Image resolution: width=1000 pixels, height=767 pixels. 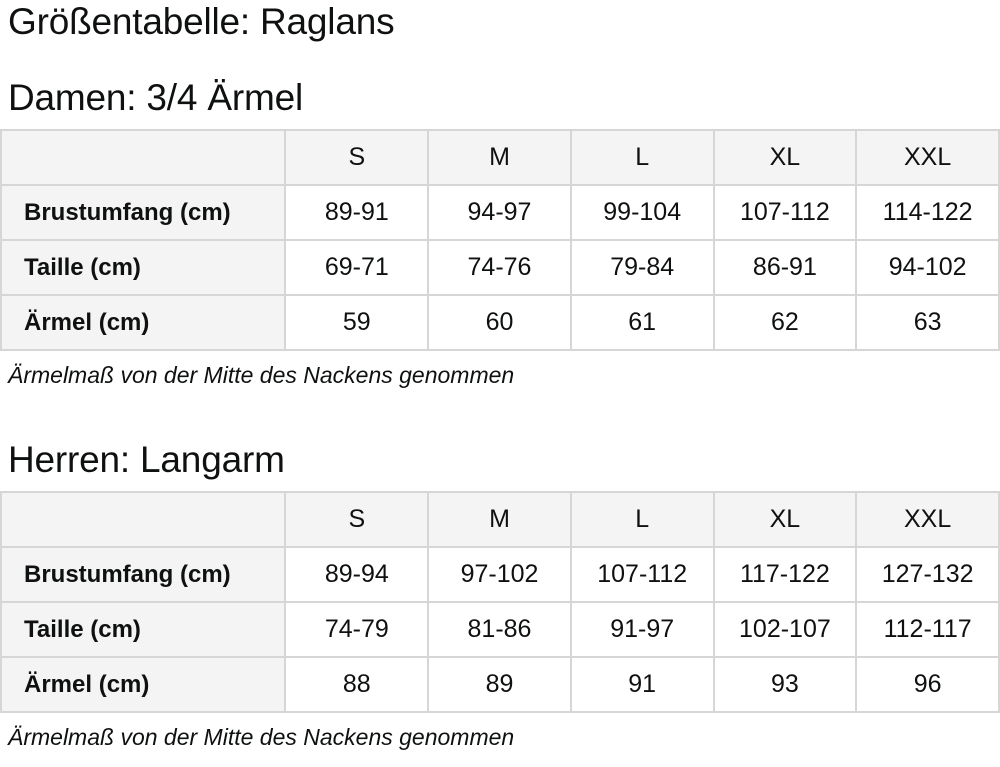 I want to click on table-row: Ärmel (cm) 59 60 61 62 63, so click(x=500, y=322).